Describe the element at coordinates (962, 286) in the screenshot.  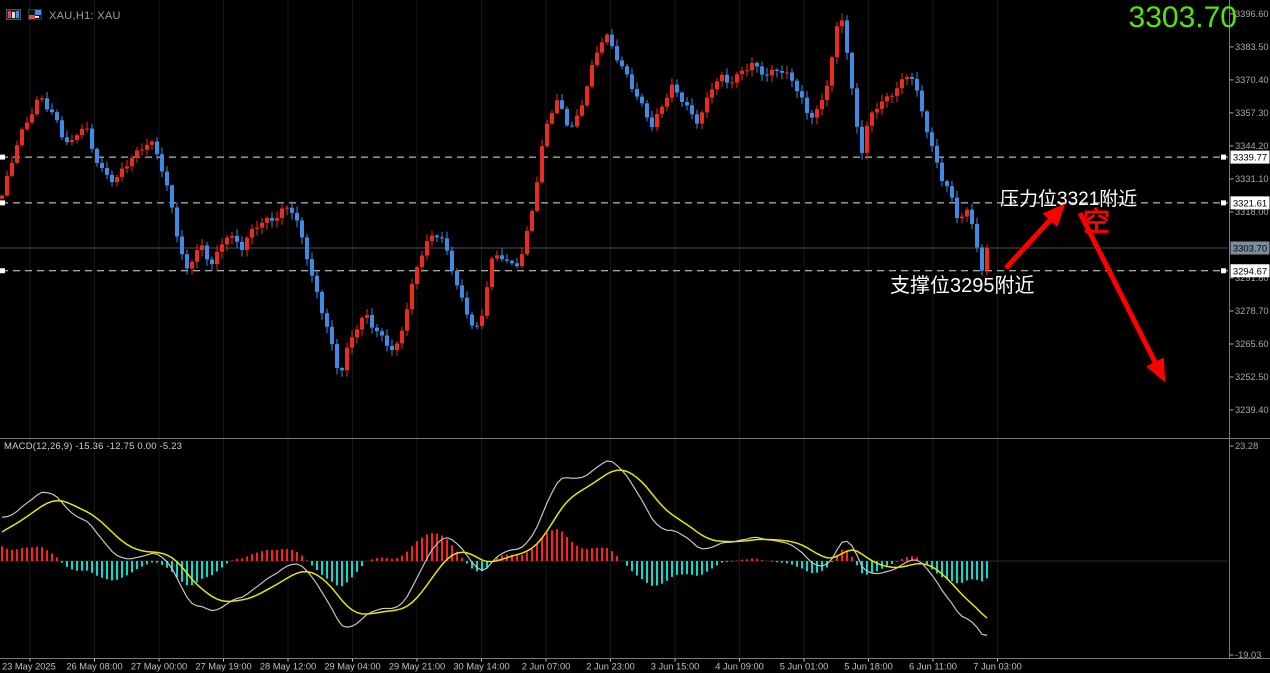
I see `support-annotation: 支撑位3295附近` at that location.